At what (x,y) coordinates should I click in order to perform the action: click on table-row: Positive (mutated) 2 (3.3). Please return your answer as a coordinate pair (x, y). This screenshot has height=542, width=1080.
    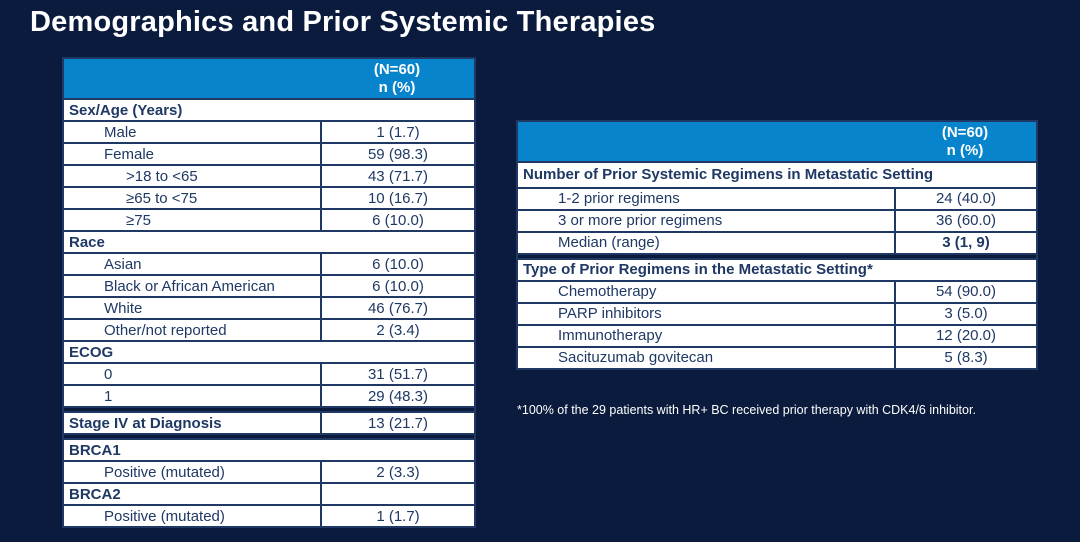
    Looking at the image, I should click on (269, 472).